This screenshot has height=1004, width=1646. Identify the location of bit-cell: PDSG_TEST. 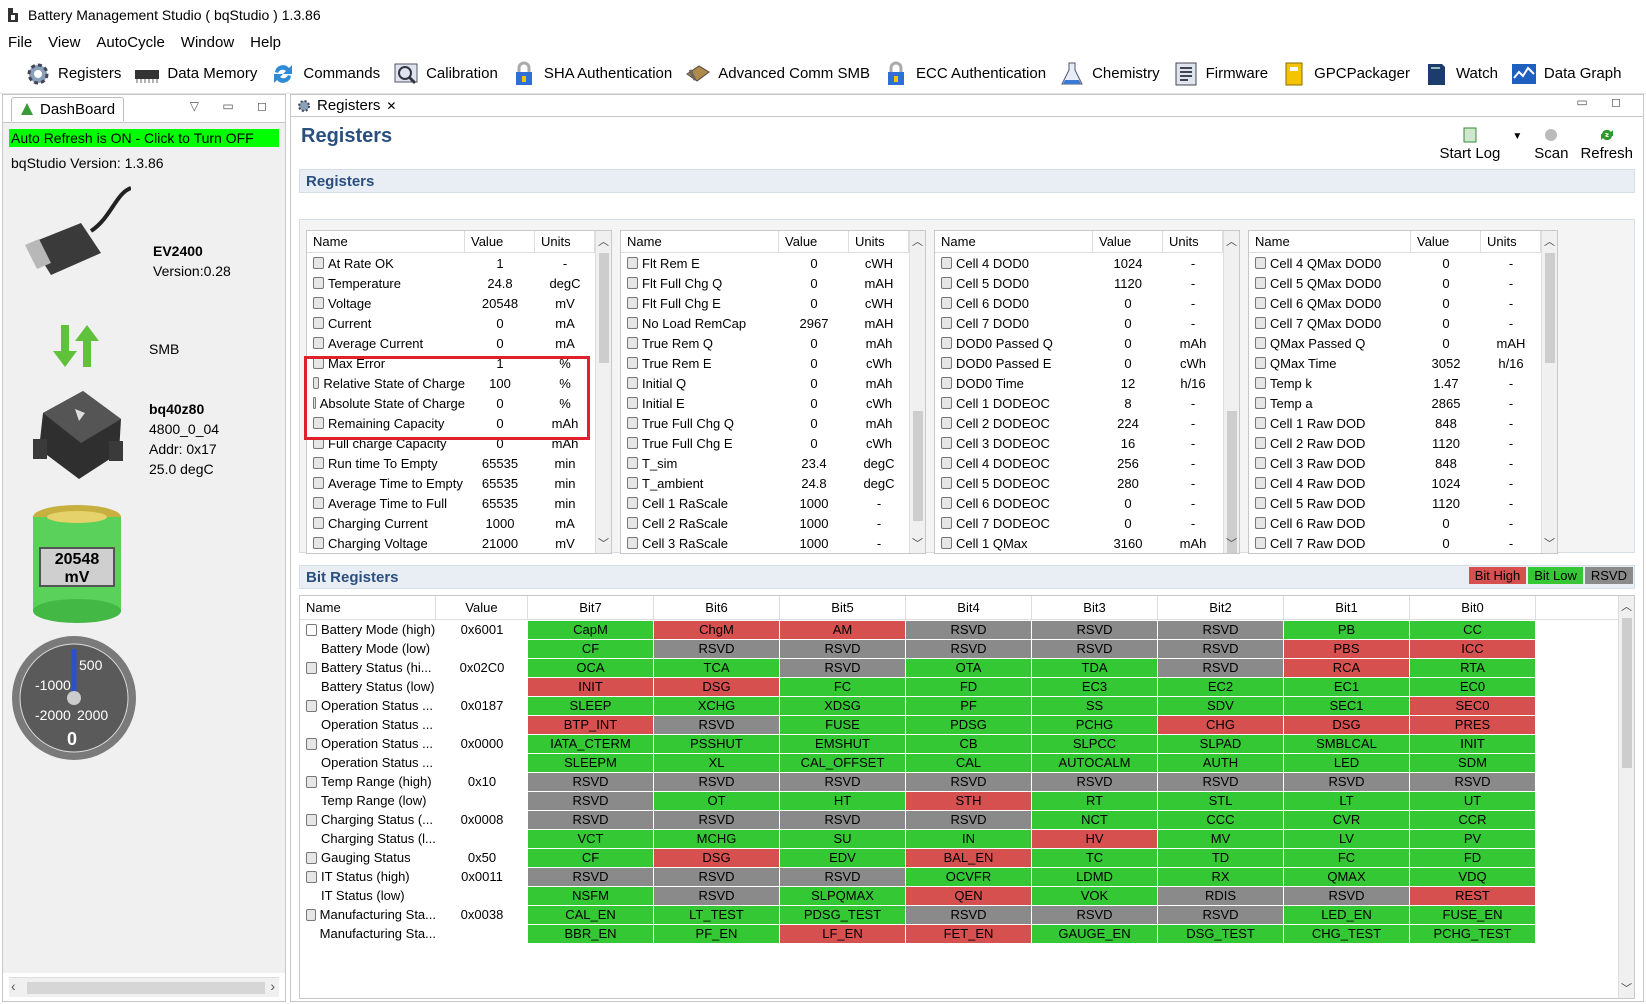
(843, 914).